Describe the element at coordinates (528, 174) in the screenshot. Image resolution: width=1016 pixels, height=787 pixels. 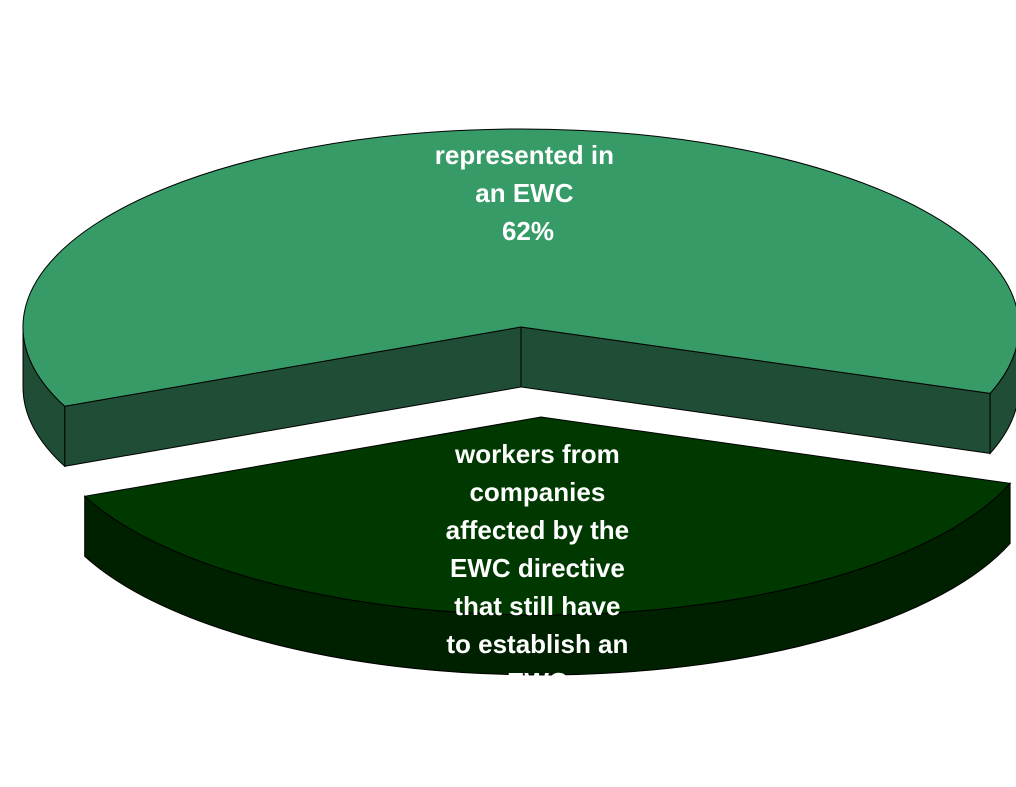
I see `pie-label-represented: workers represented in an EWC 62%` at that location.